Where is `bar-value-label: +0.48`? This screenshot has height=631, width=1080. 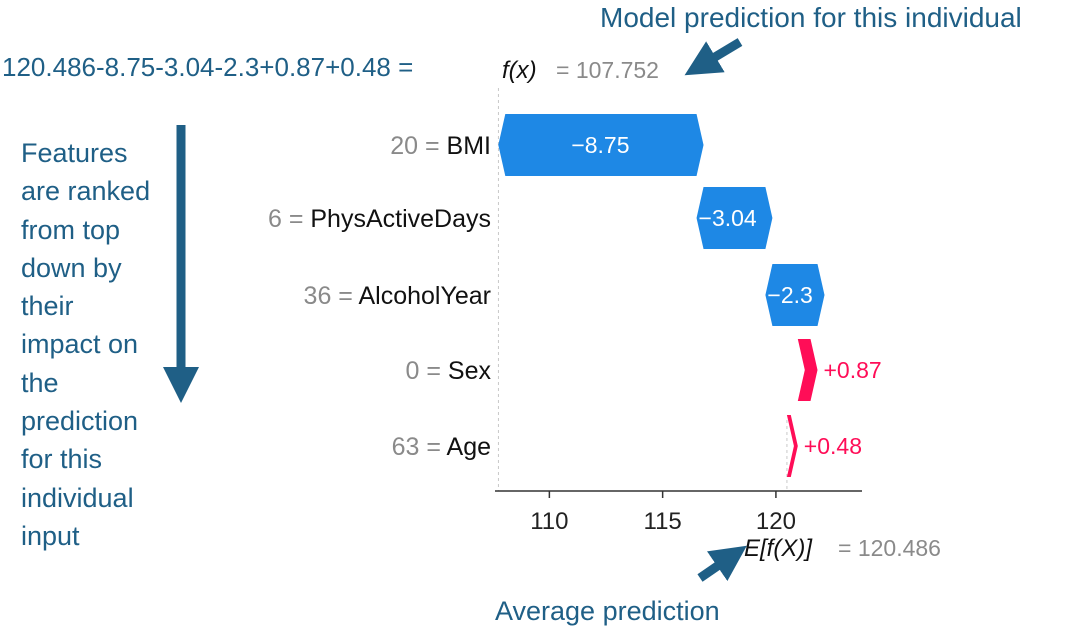 bar-value-label: +0.48 is located at coordinates (833, 446).